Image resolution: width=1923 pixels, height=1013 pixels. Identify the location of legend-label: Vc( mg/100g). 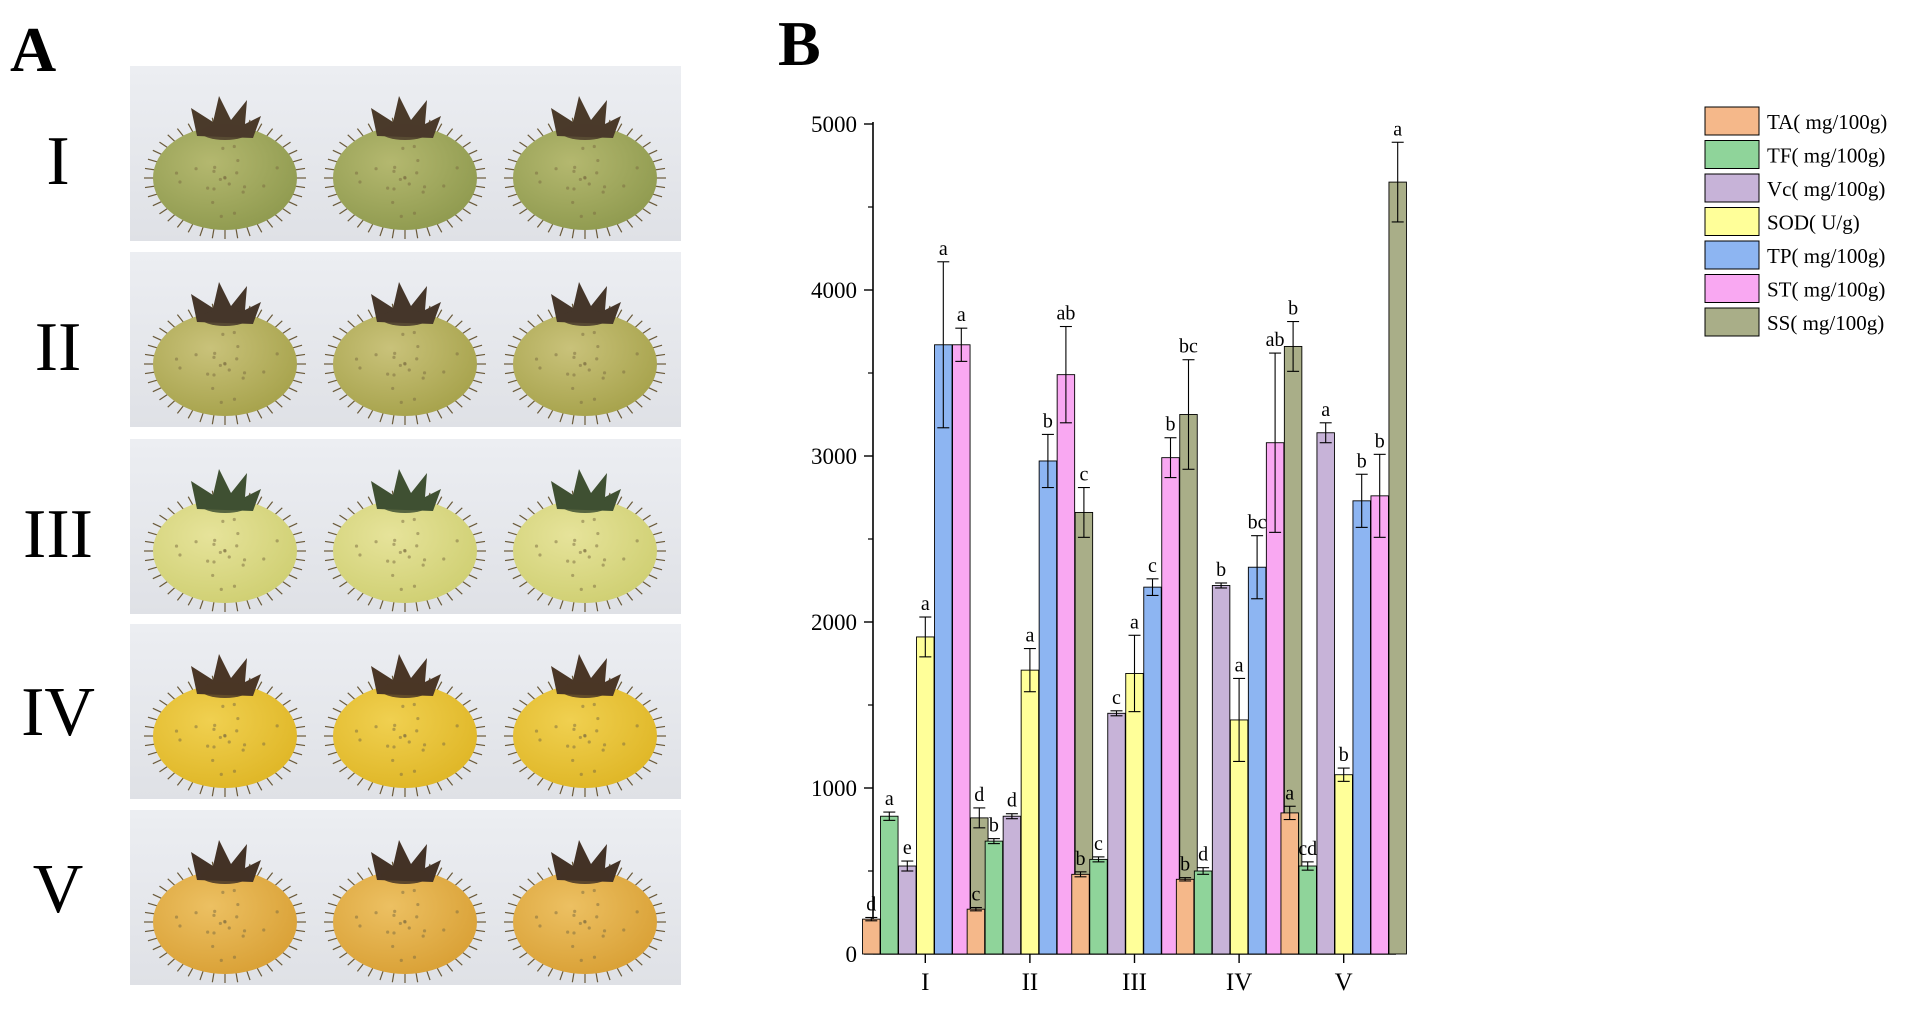
(1826, 189).